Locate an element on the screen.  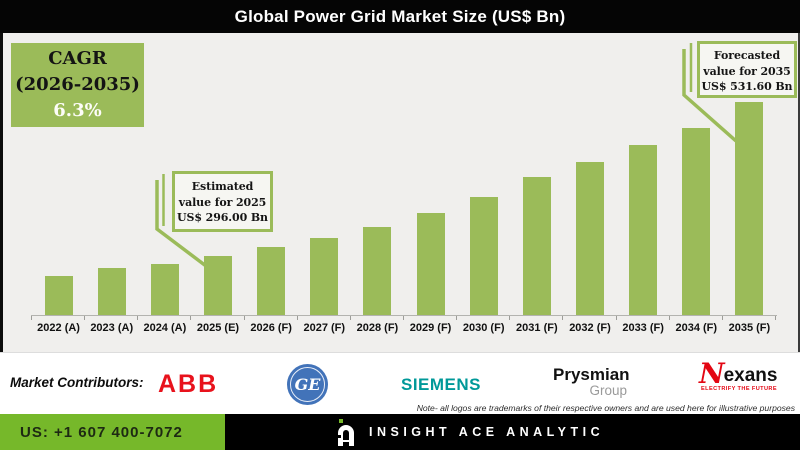
x-axis-label: 2023 (A) is located at coordinates (112, 328).